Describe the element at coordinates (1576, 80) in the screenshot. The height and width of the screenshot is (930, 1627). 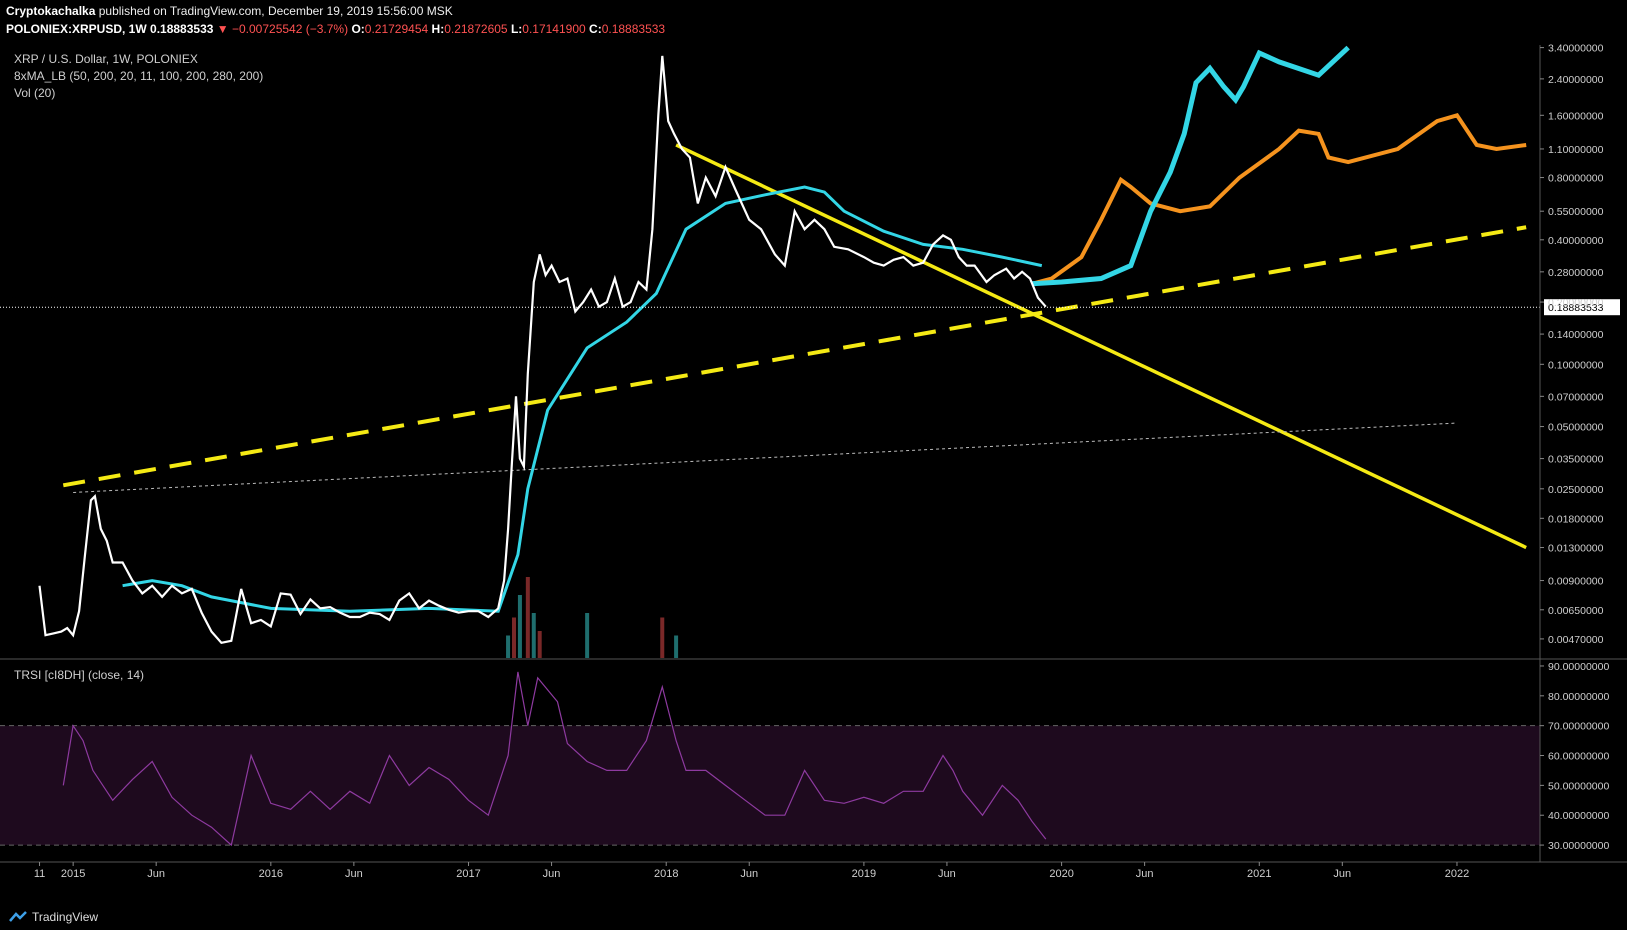
I see `price-tick-label: 2.40000000` at that location.